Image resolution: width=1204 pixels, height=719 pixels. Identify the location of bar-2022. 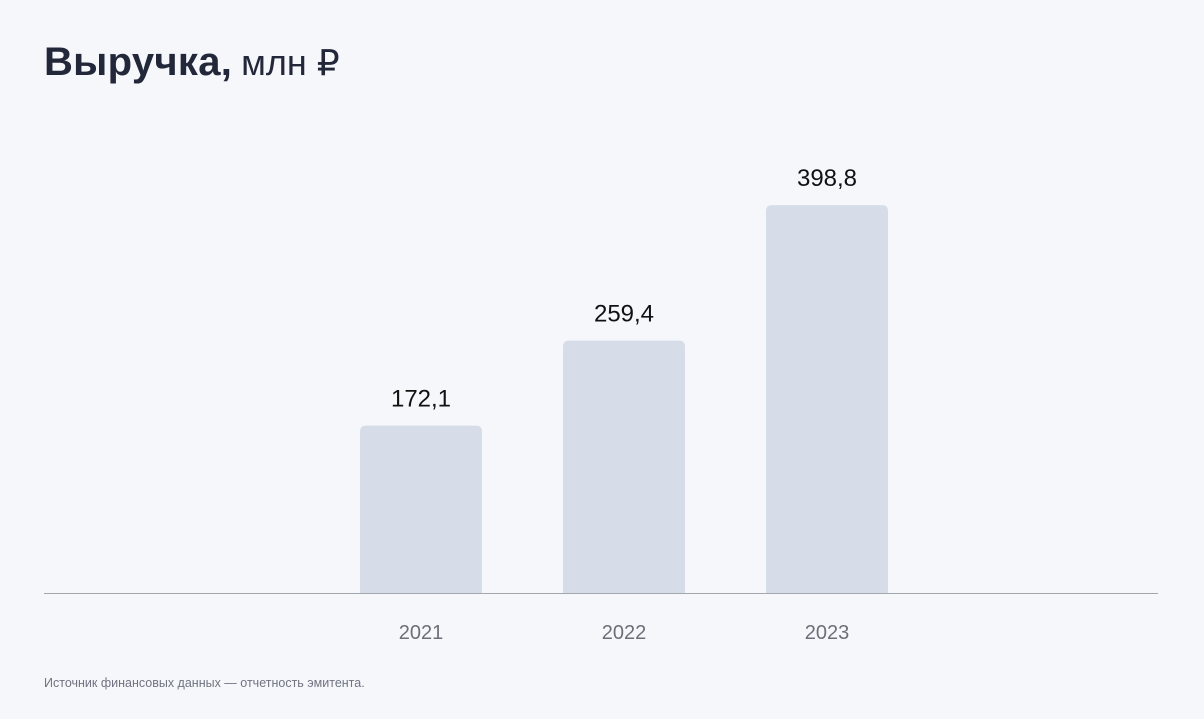
(624, 466).